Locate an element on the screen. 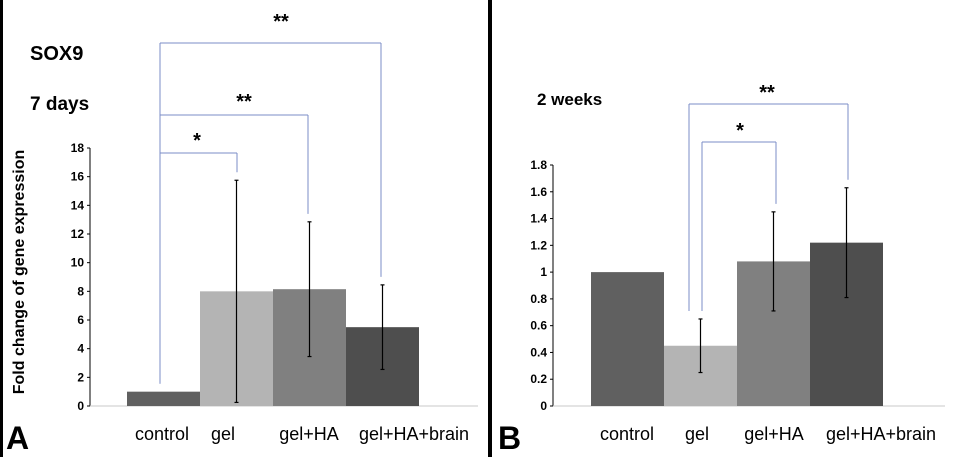 Image resolution: width=957 pixels, height=457 pixels. y-tick-label: 8 is located at coordinates (80, 291).